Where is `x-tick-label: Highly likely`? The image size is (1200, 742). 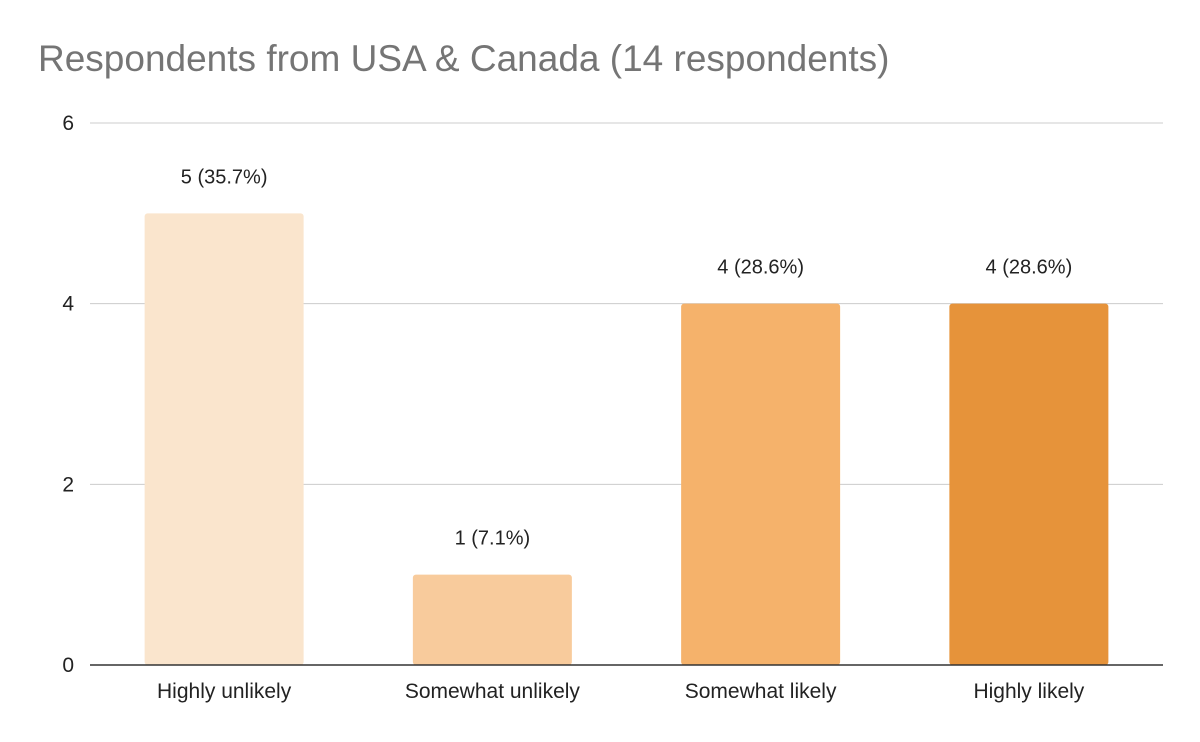 x-tick-label: Highly likely is located at coordinates (1028, 691).